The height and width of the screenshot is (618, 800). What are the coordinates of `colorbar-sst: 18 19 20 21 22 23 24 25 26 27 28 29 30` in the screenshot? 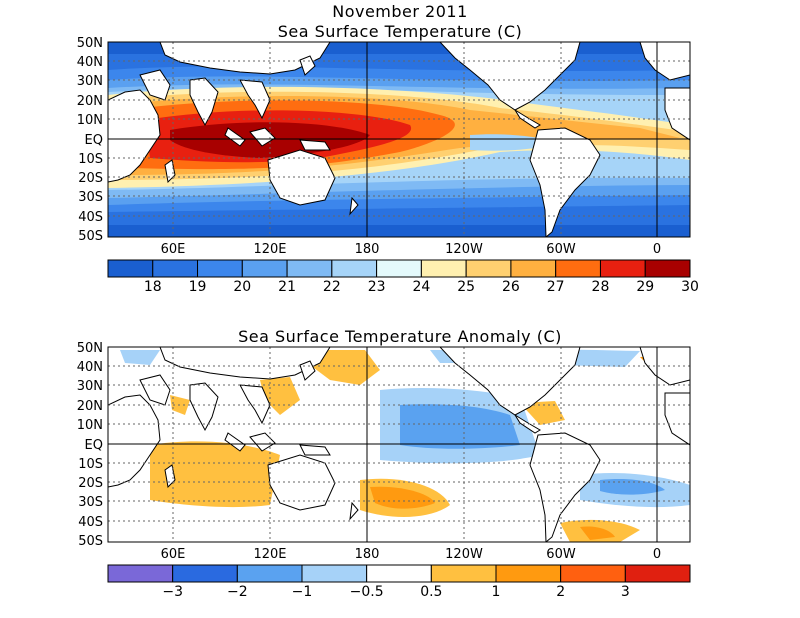 It's located at (403, 277).